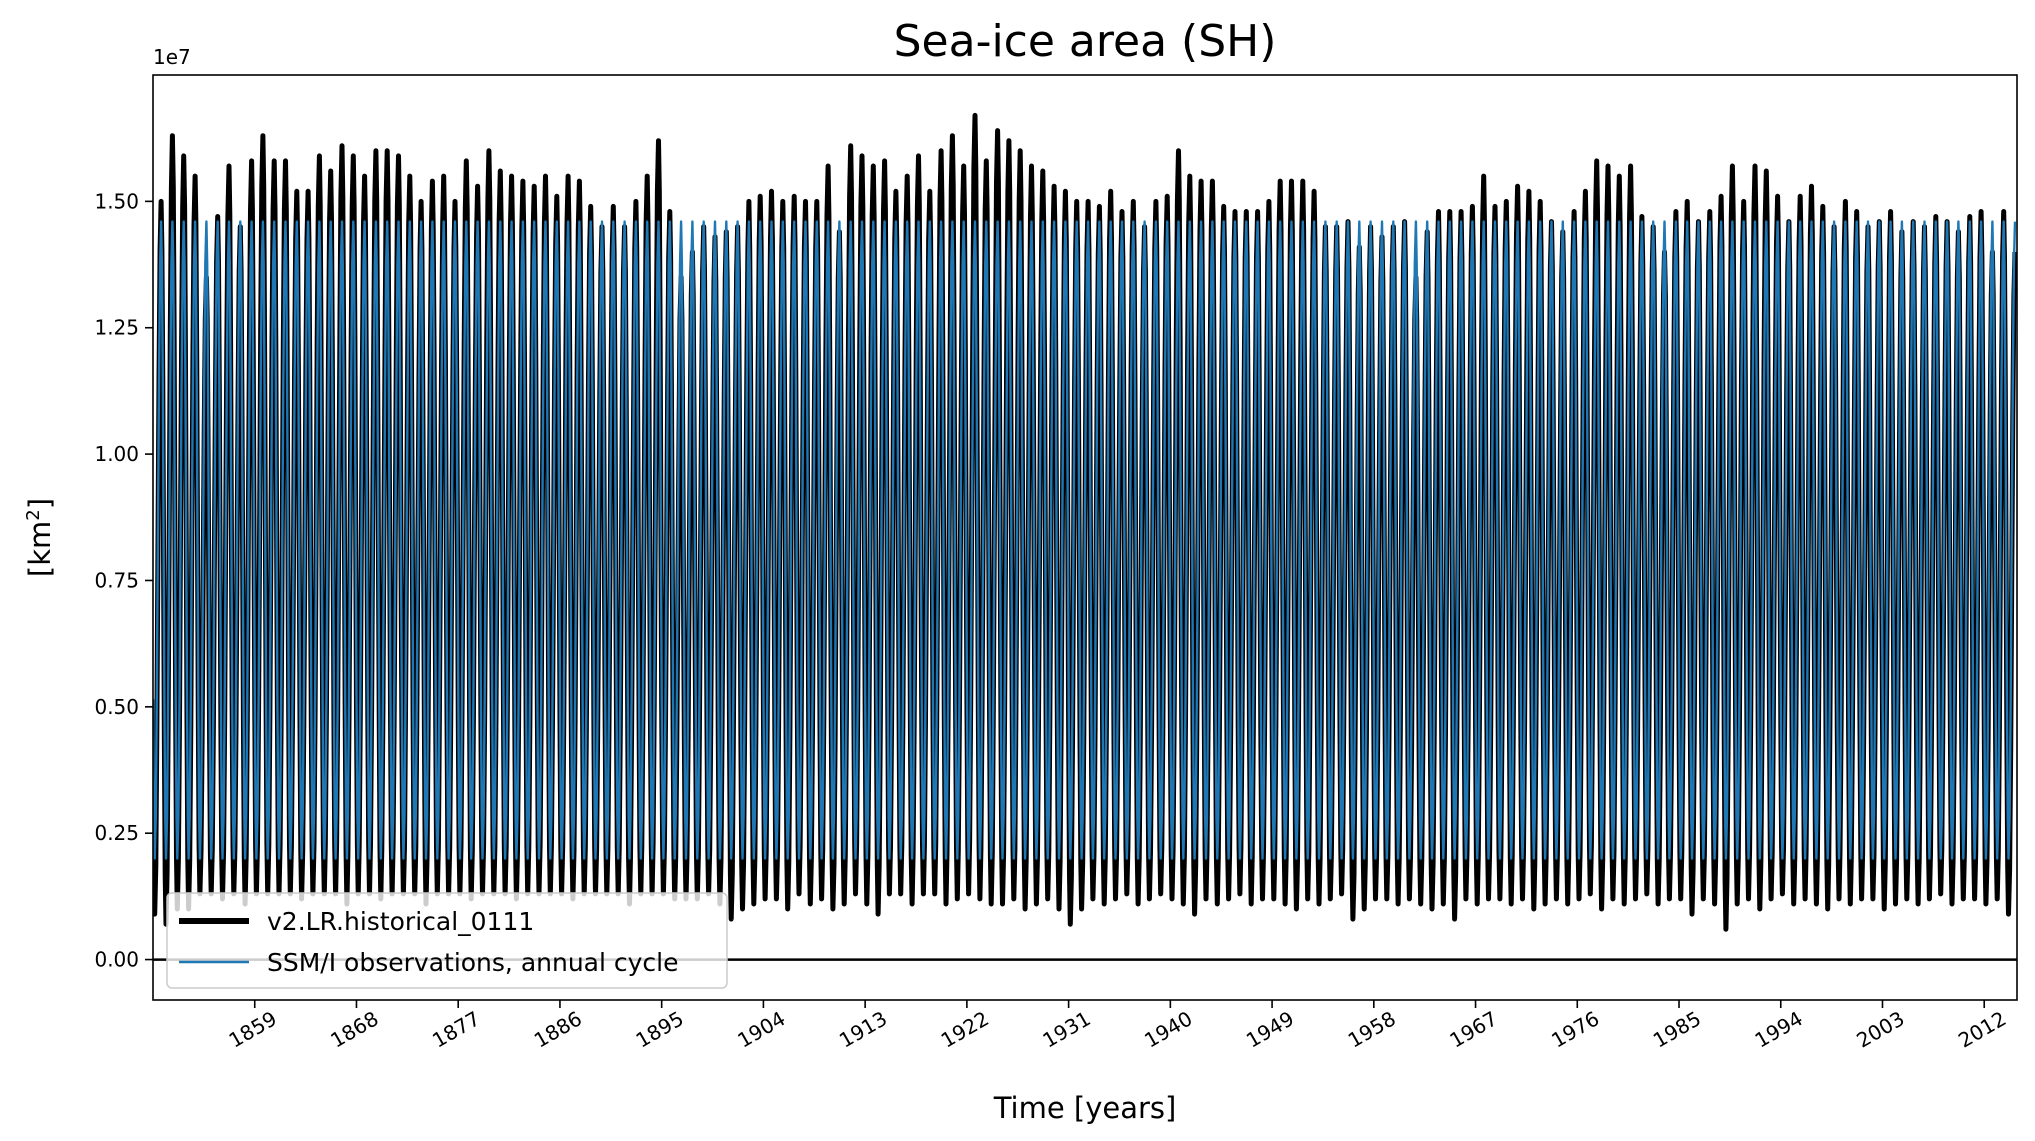  Describe the element at coordinates (558, 1029) in the screenshot. I see `x-tick-label: 1886` at that location.